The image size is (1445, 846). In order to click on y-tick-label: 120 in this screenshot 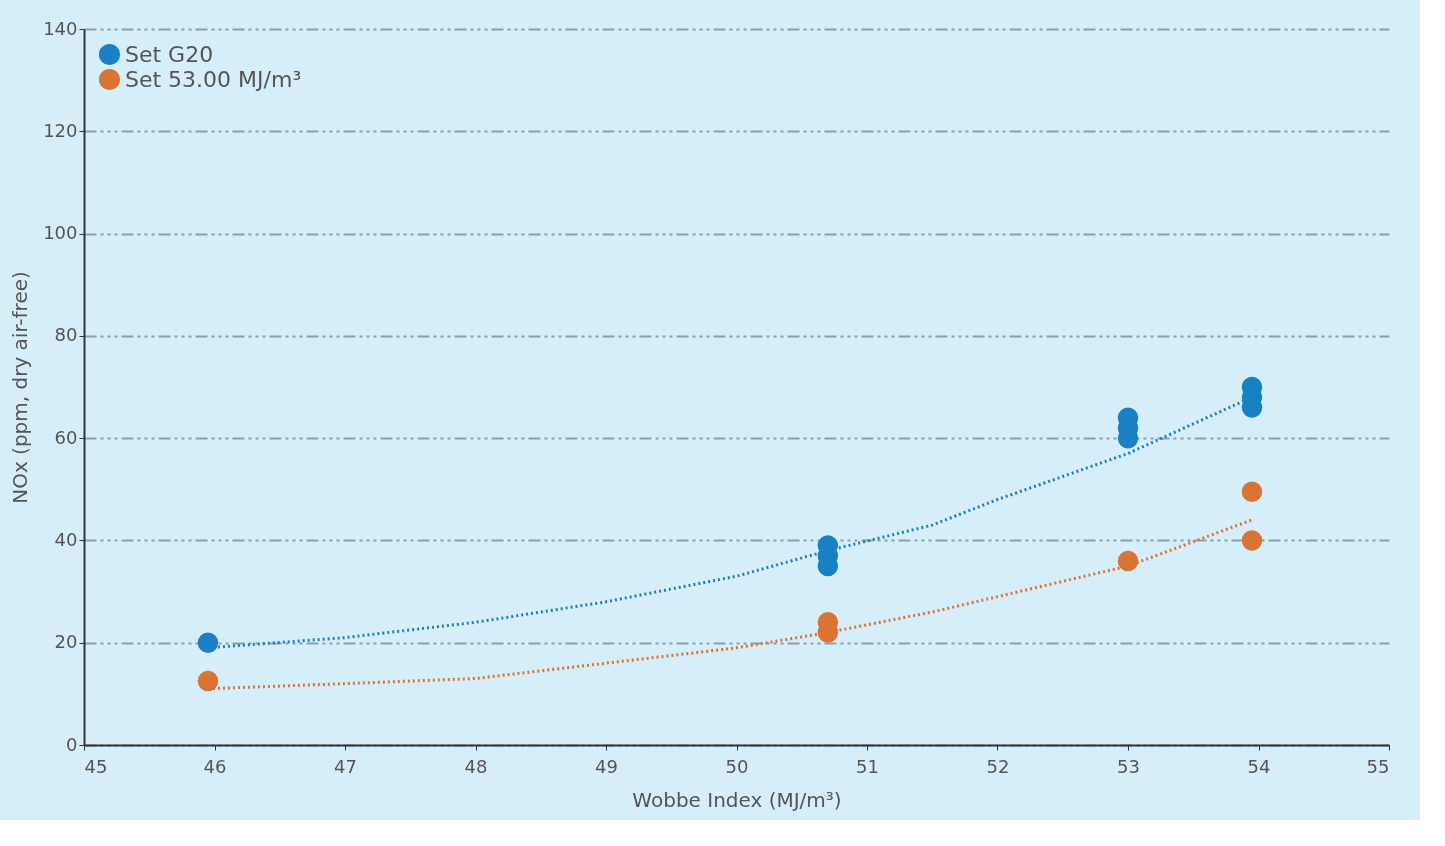, I will do `click(60, 130)`.